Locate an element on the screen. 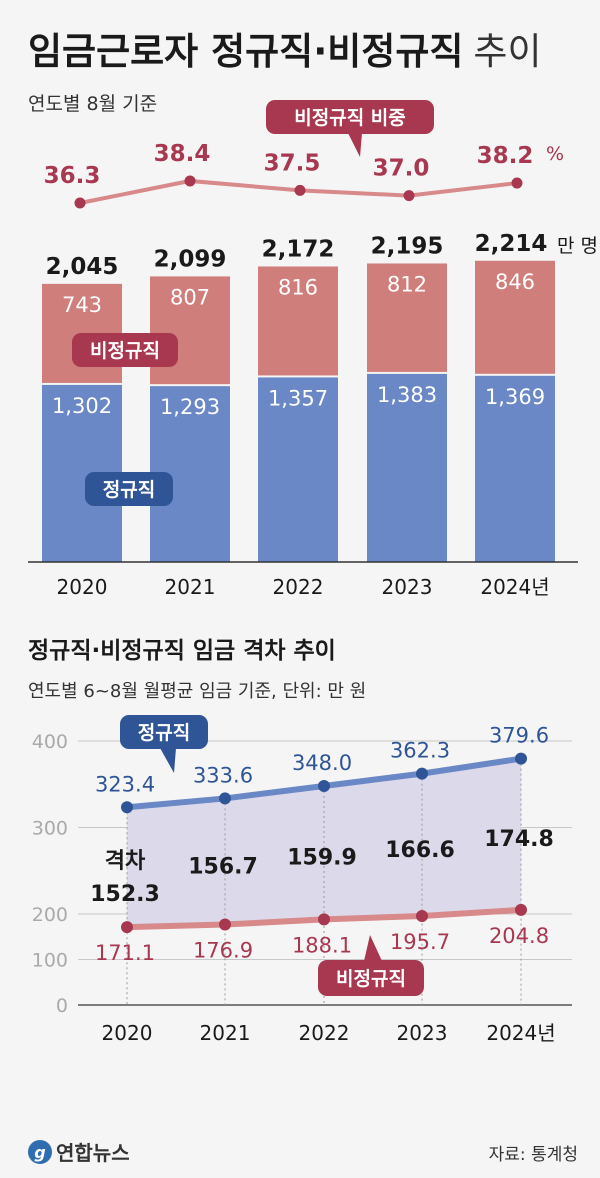  bar-total-label: 2,195 is located at coordinates (407, 246).